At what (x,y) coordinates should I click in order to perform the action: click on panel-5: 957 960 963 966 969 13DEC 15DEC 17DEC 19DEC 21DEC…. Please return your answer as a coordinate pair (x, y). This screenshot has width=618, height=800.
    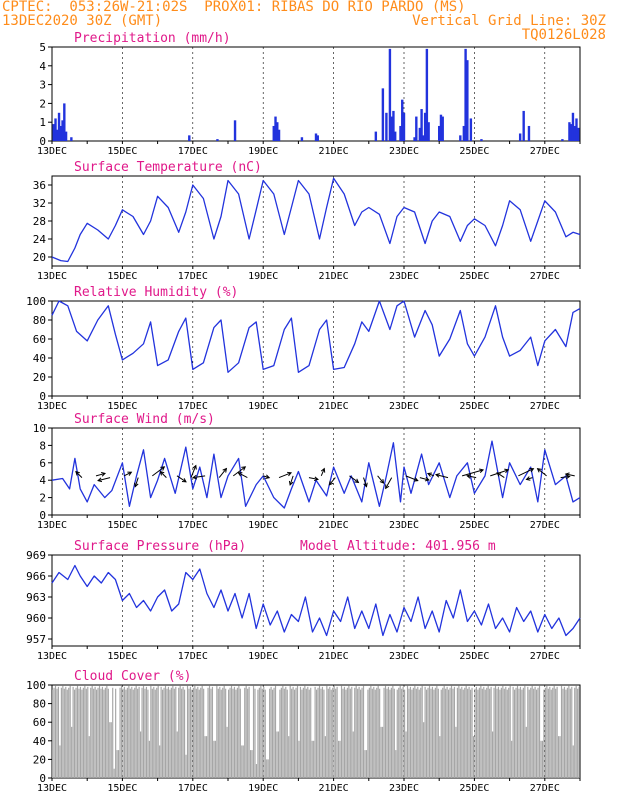
    Looking at the image, I should click on (303, 600).